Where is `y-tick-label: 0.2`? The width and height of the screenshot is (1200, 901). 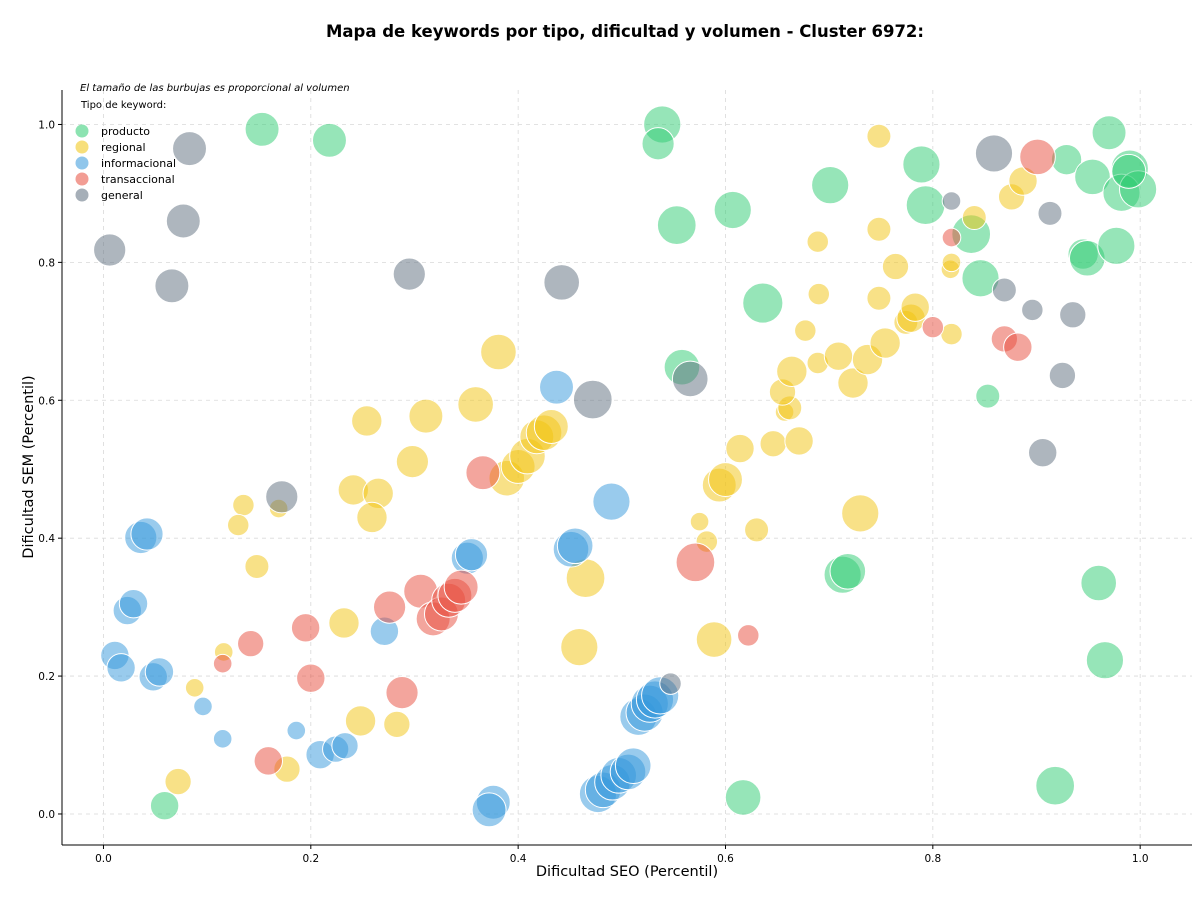 y-tick-label: 0.2 is located at coordinates (46, 677).